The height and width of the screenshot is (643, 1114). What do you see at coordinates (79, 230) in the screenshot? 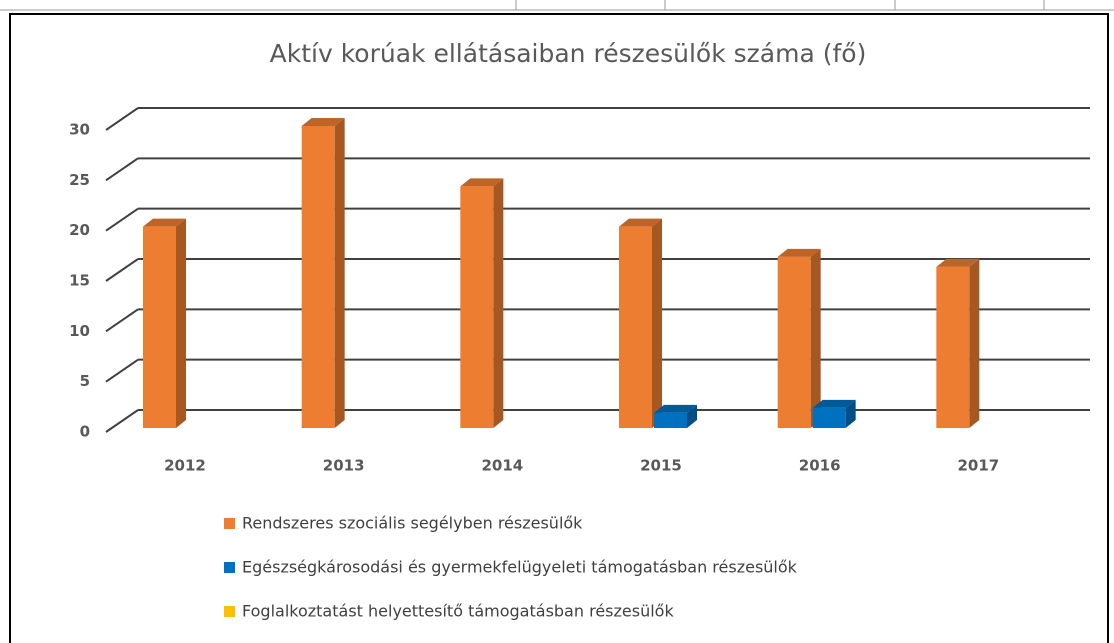
I see `y-tick-label: 20` at bounding box center [79, 230].